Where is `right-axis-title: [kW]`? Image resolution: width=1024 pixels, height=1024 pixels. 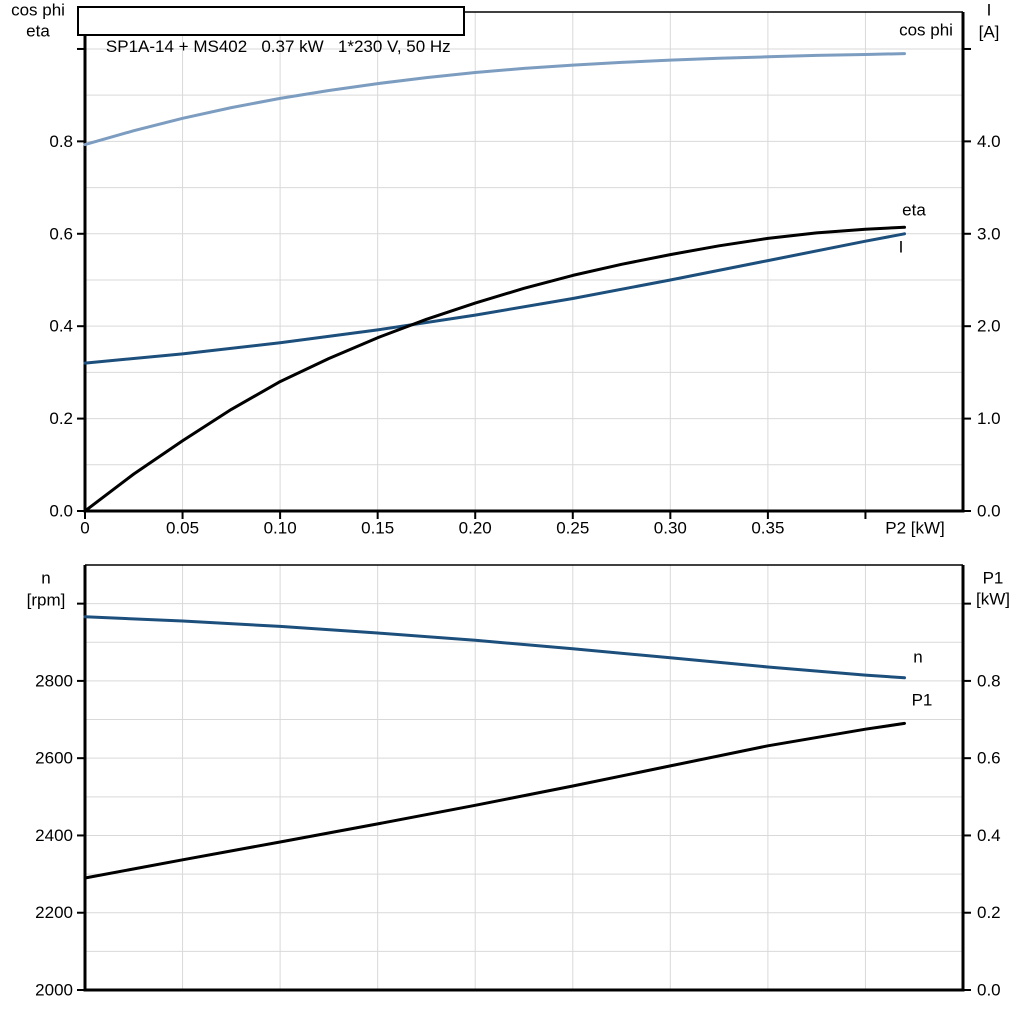 right-axis-title: [kW] is located at coordinates (993, 599).